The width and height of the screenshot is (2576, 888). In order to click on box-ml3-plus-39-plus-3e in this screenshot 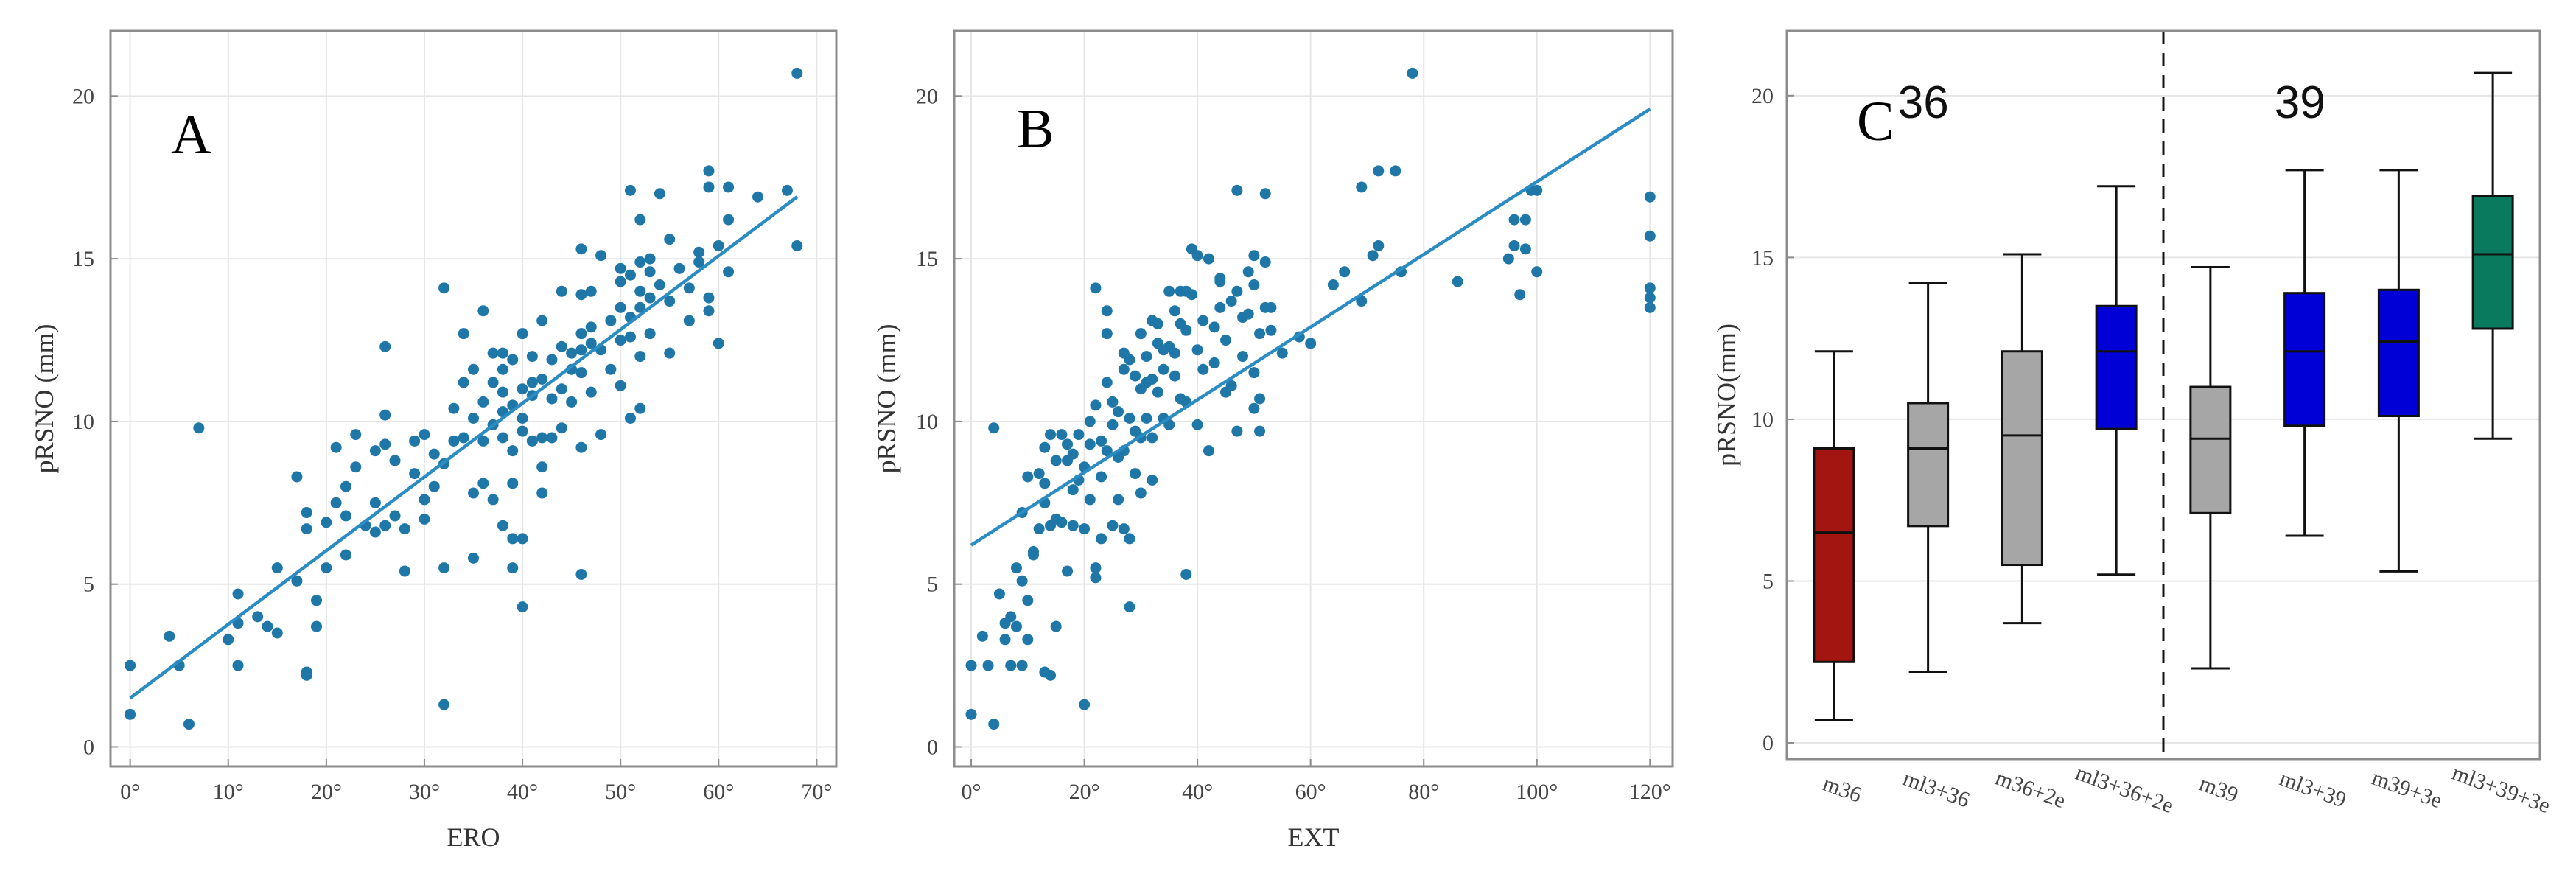, I will do `click(2492, 262)`.